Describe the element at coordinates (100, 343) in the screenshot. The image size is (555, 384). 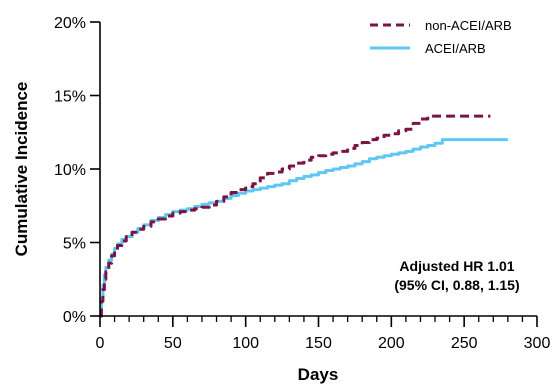
I see `x-tick-label: 0` at that location.